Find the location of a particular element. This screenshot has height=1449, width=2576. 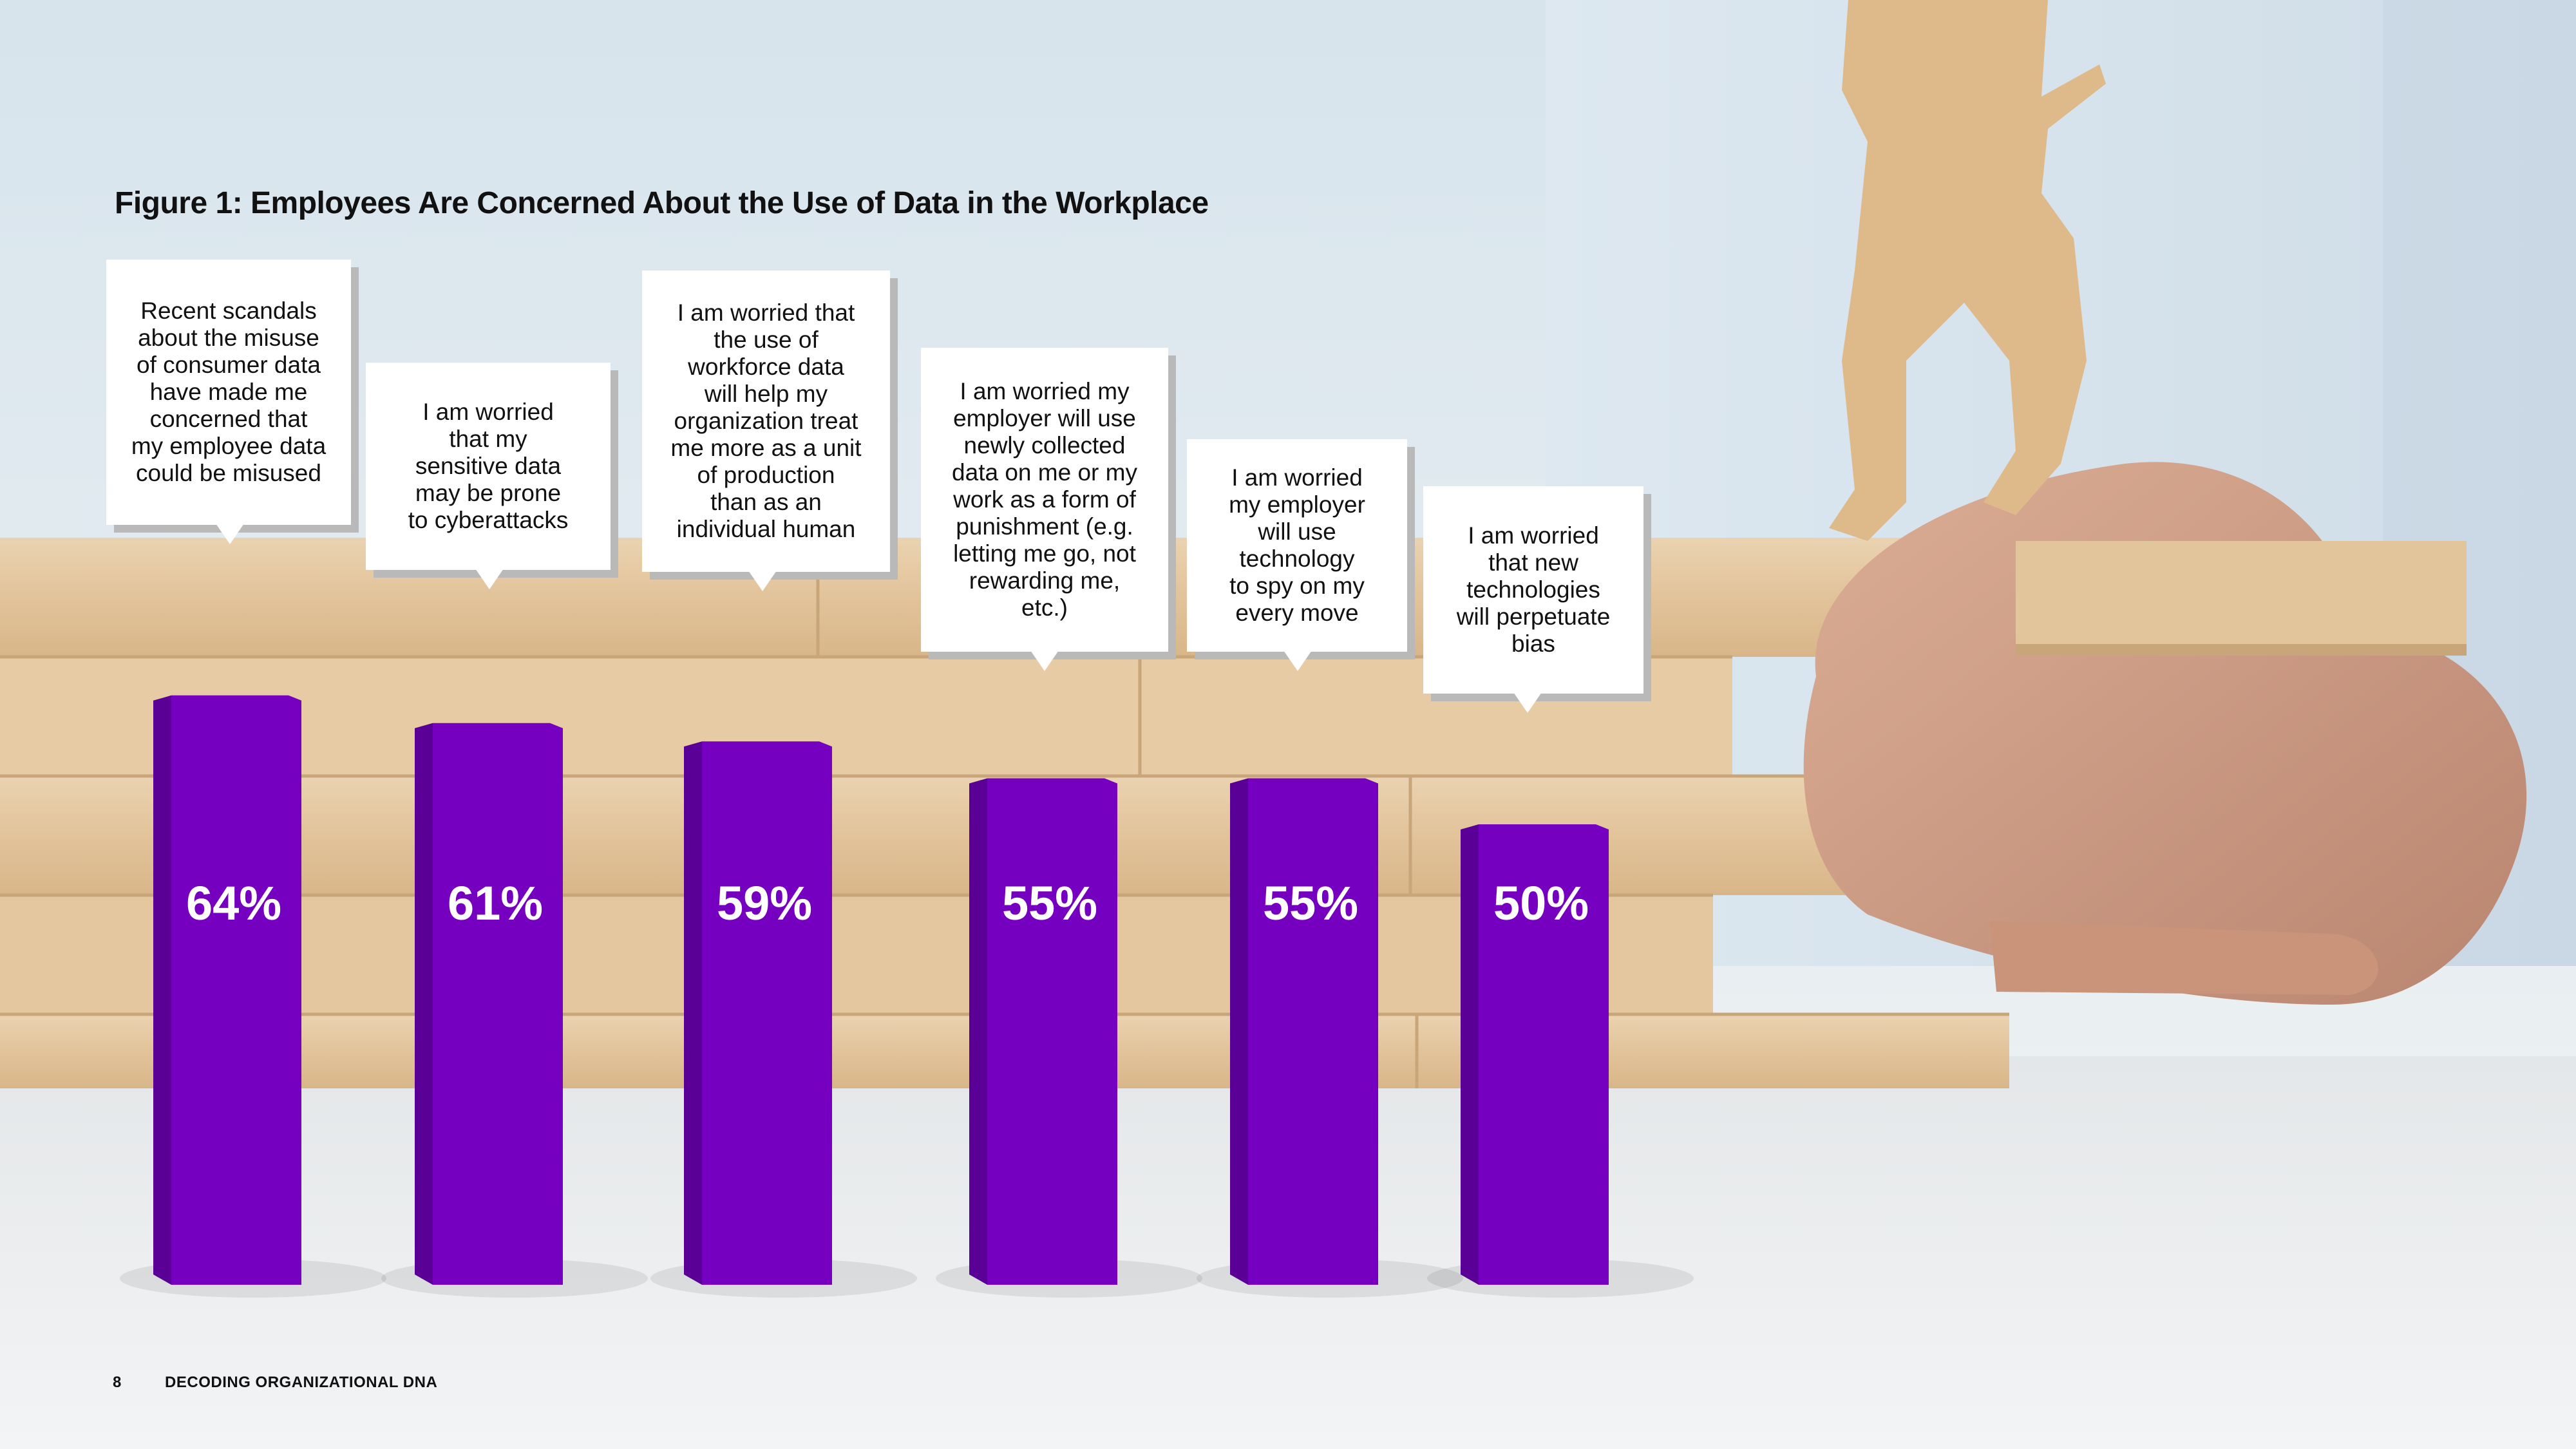

callout-line: that my is located at coordinates (488, 439).